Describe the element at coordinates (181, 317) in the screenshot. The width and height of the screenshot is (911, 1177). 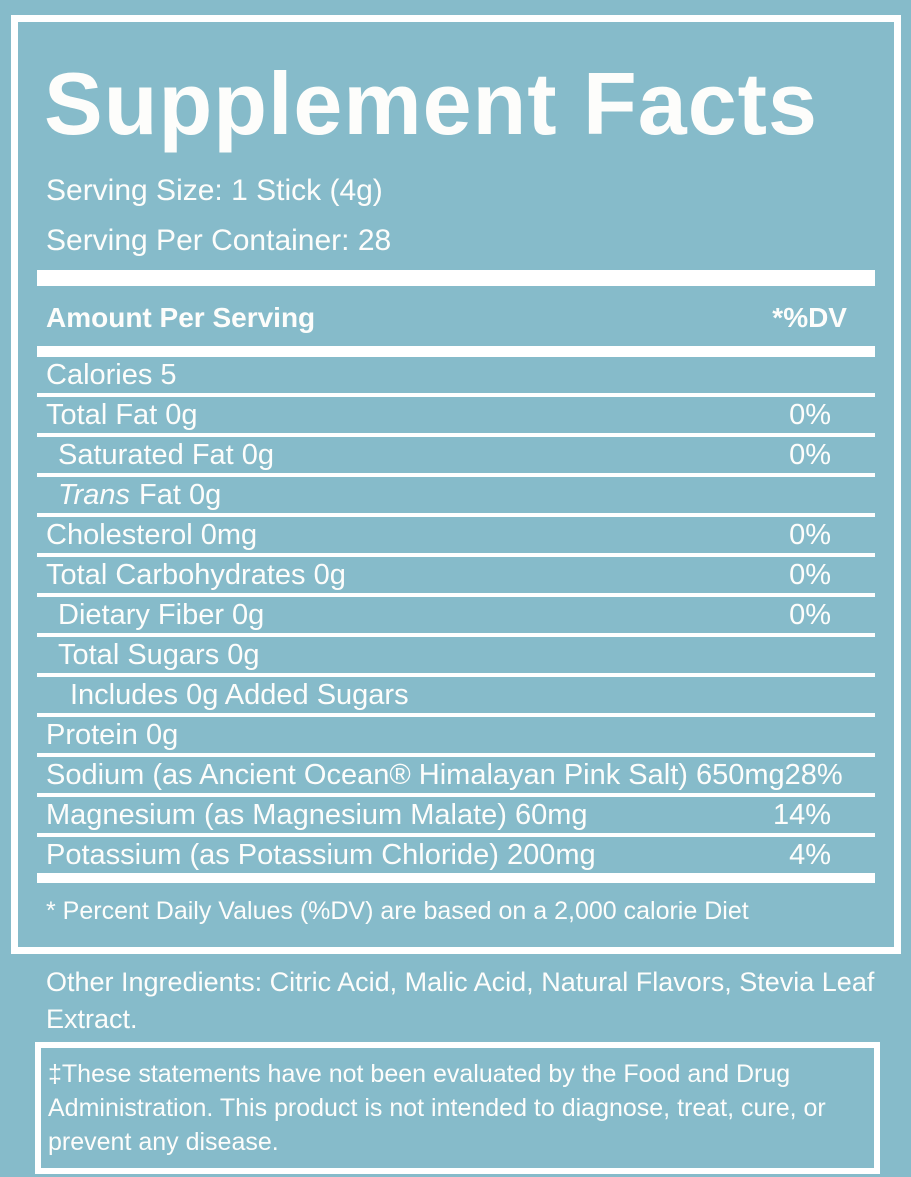
I see `amount-per-serving-label: Amount Per Serving` at that location.